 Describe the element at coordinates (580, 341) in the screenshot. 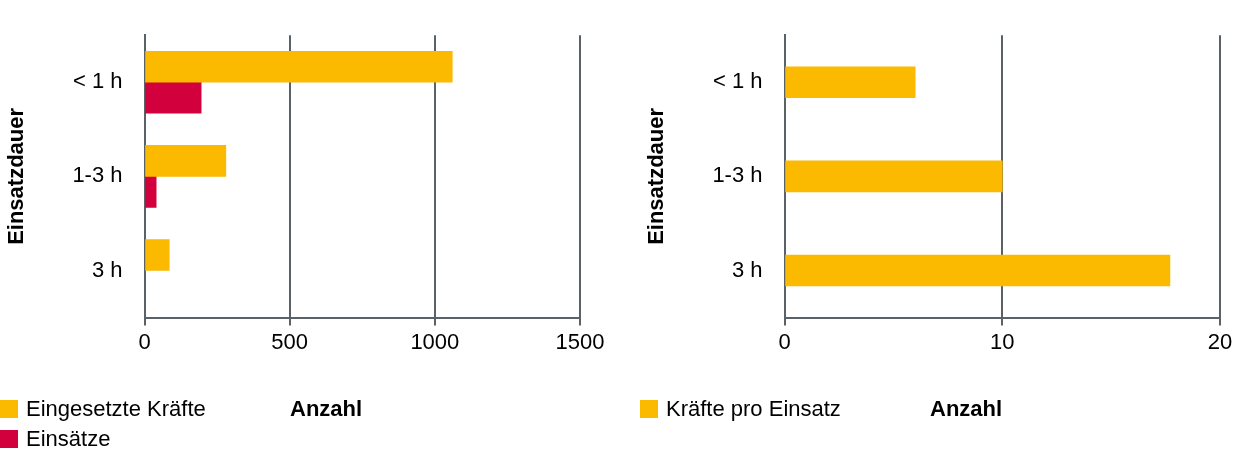

I see `x-tick-label: 1500` at that location.